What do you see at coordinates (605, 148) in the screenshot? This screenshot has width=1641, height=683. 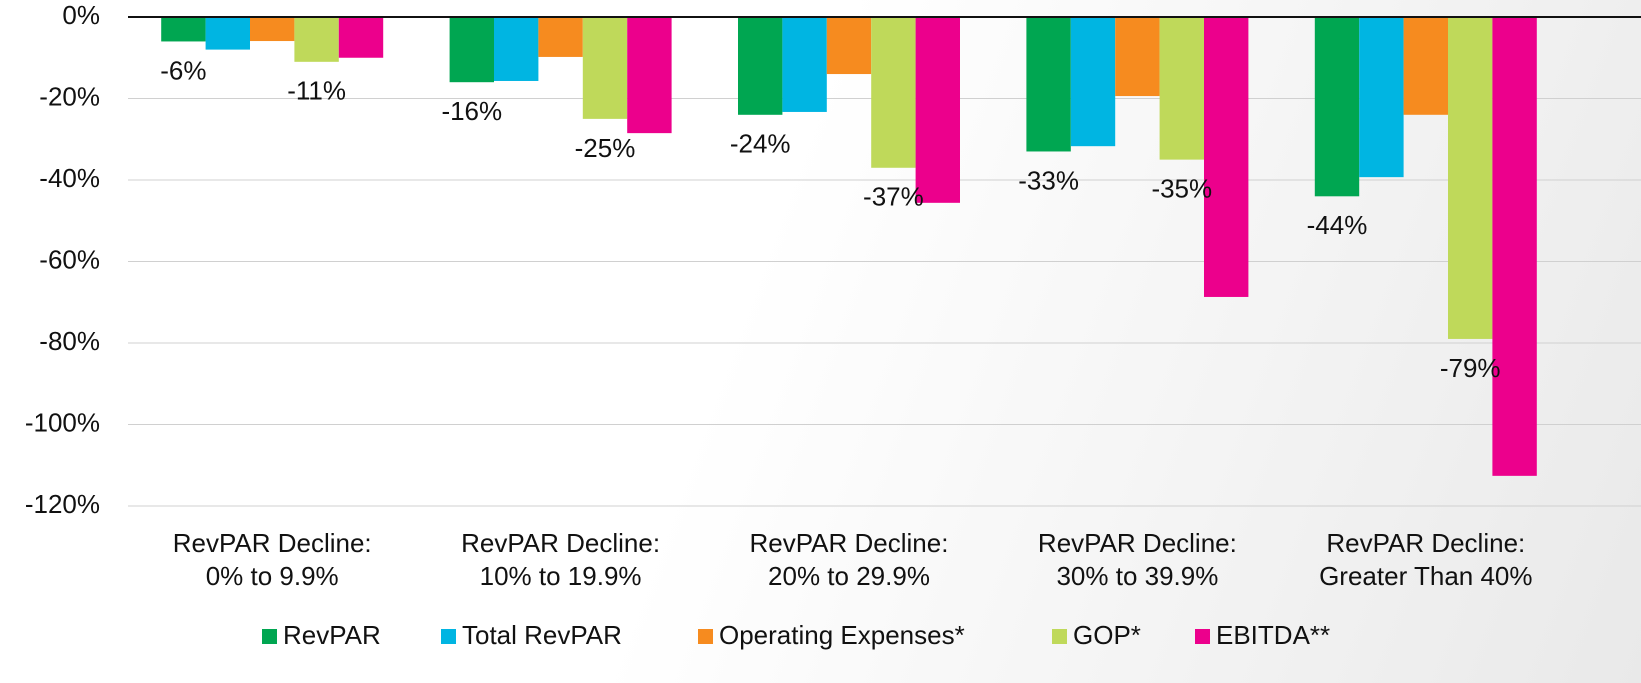 I see `data-label: -25%` at bounding box center [605, 148].